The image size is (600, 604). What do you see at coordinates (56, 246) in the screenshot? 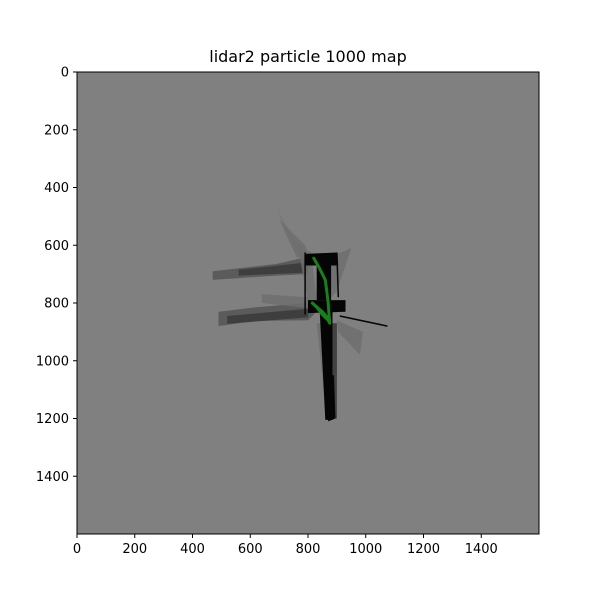
I see `y-tick-label-600: 600` at bounding box center [56, 246].